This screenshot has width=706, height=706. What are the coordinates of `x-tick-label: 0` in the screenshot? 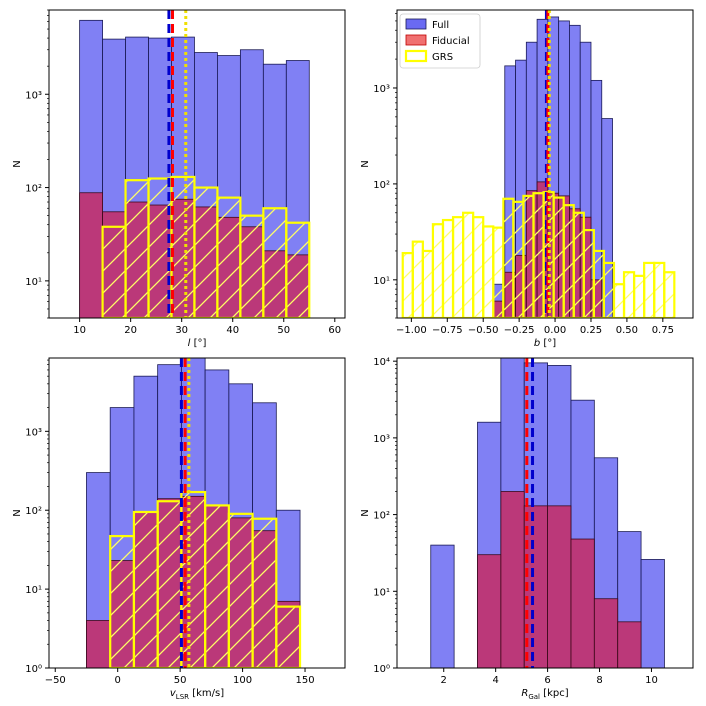 It's located at (118, 680).